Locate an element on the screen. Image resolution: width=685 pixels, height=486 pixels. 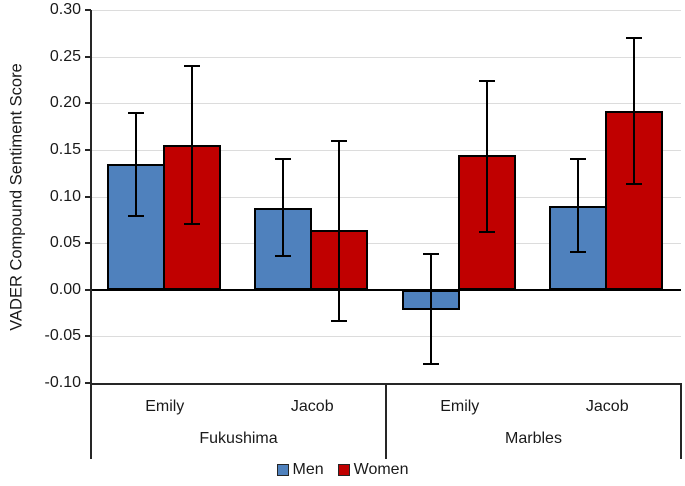
y-tick-label: 0.20 is located at coordinates (65, 103).